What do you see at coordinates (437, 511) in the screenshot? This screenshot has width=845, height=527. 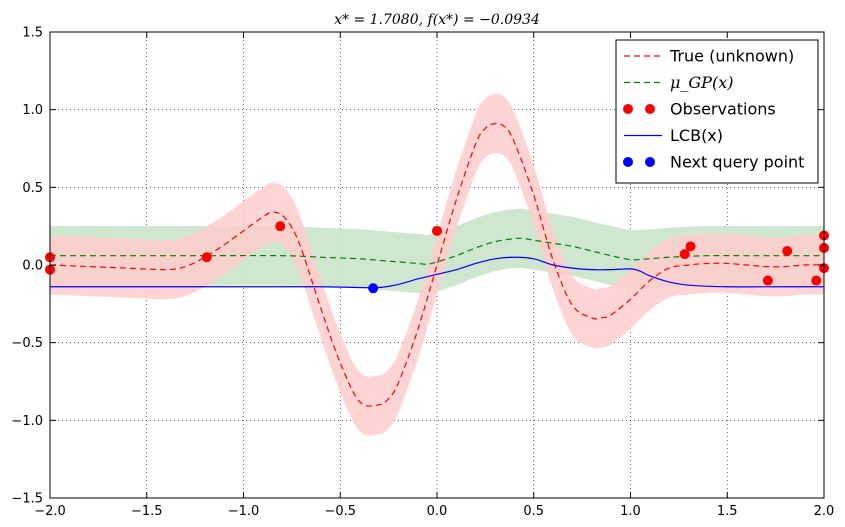 I see `x-tick-label: 0.0` at bounding box center [437, 511].